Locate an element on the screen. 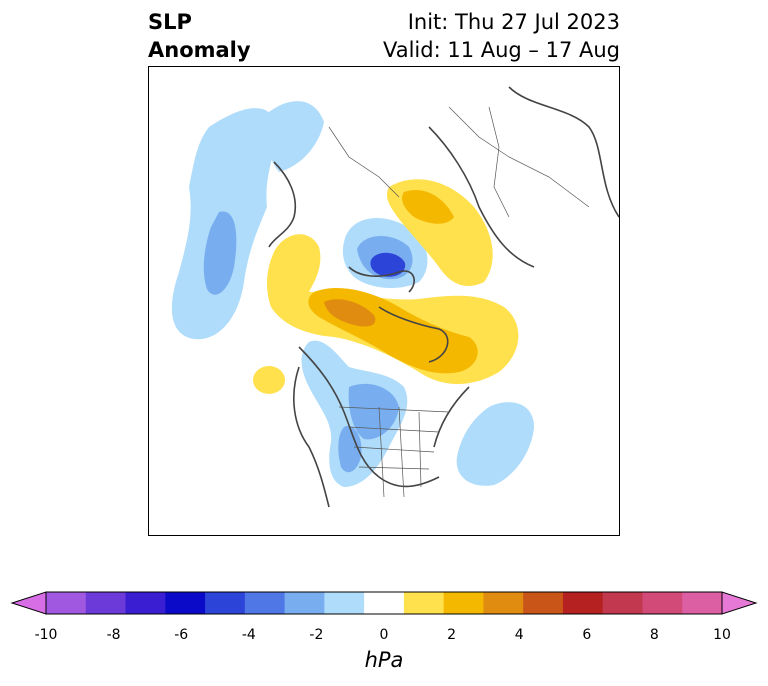  title-variable: SLP is located at coordinates (170, 22).